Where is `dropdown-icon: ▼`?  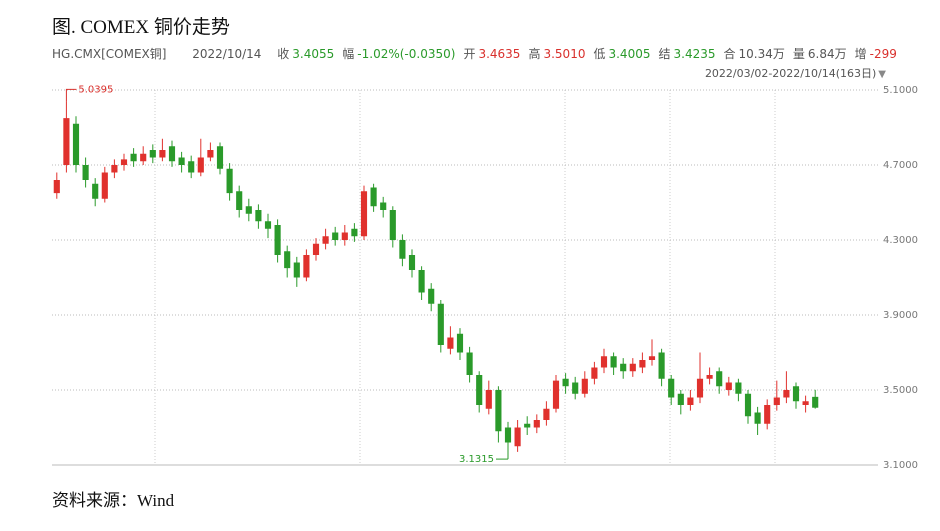
dropdown-icon: ▼ is located at coordinates (882, 74).